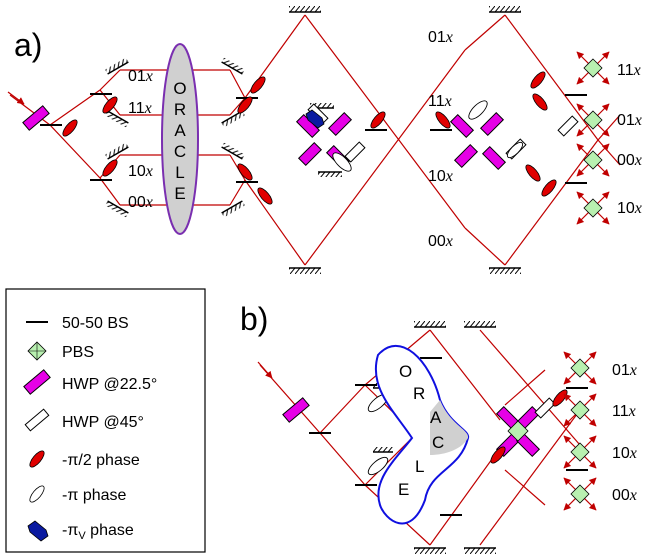 The height and width of the screenshot is (558, 647). Describe the element at coordinates (94, 495) in the screenshot. I see `legend-phase-pi-label: -π phase` at that location.